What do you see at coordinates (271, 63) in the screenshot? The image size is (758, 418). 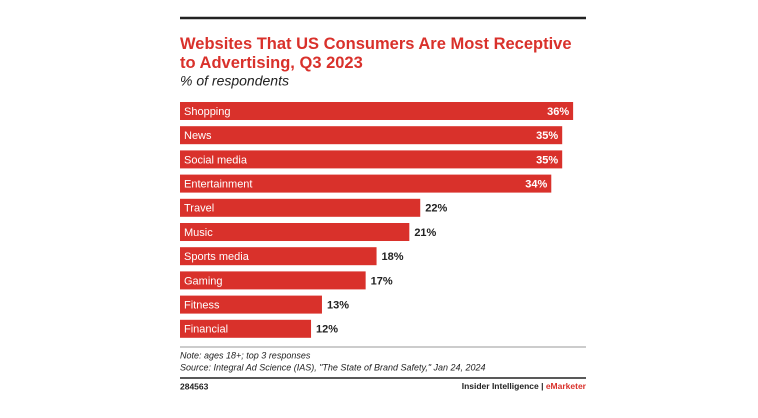 I see `chart-title-line: to Advertising, Q3 2023` at bounding box center [271, 63].